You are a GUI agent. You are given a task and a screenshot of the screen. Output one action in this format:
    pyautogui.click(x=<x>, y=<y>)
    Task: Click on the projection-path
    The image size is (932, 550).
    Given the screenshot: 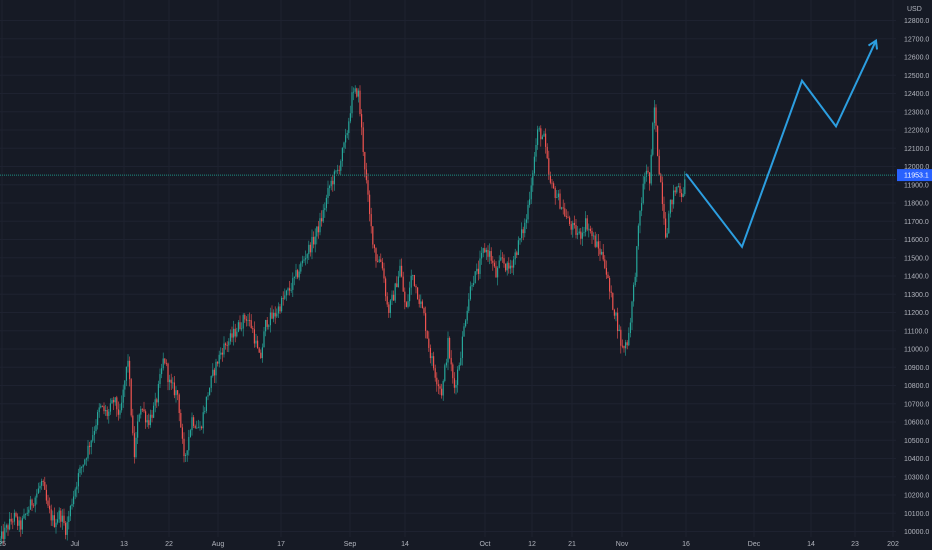 What is the action you would take?
    pyautogui.click(x=781, y=144)
    